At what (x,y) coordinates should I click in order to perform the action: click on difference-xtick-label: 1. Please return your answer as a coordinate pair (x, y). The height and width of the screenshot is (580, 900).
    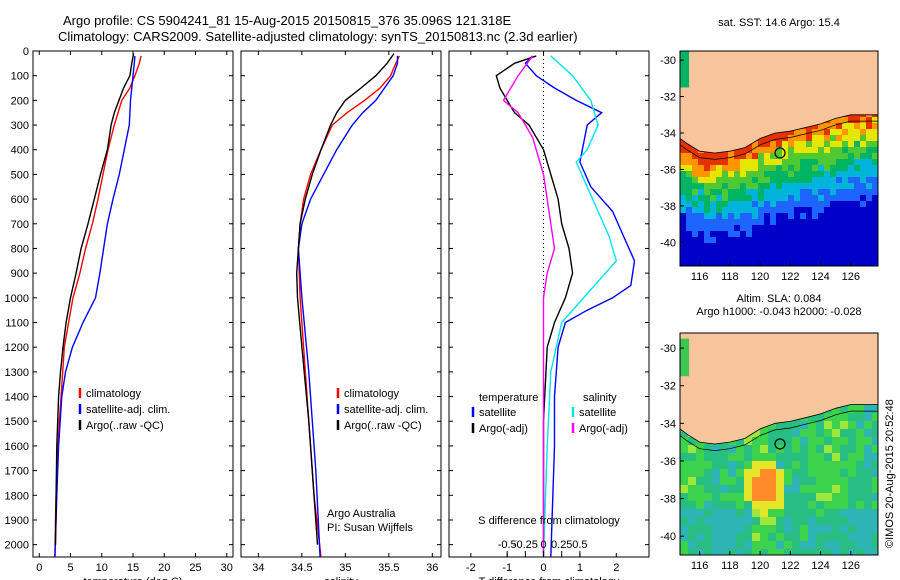
    Looking at the image, I should click on (580, 568).